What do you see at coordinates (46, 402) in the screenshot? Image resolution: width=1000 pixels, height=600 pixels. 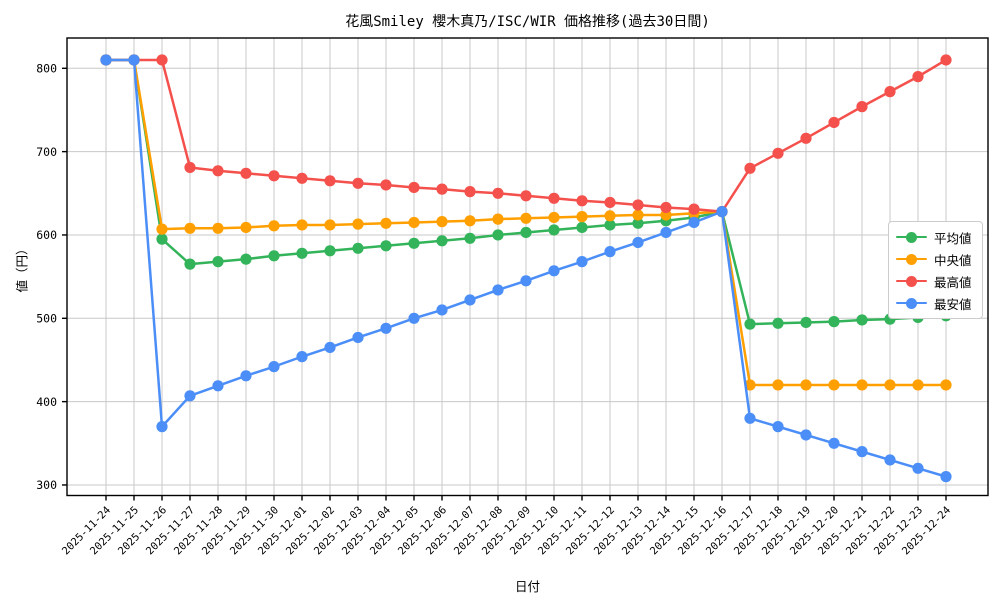 I see `y-tick-label: 400` at bounding box center [46, 402].